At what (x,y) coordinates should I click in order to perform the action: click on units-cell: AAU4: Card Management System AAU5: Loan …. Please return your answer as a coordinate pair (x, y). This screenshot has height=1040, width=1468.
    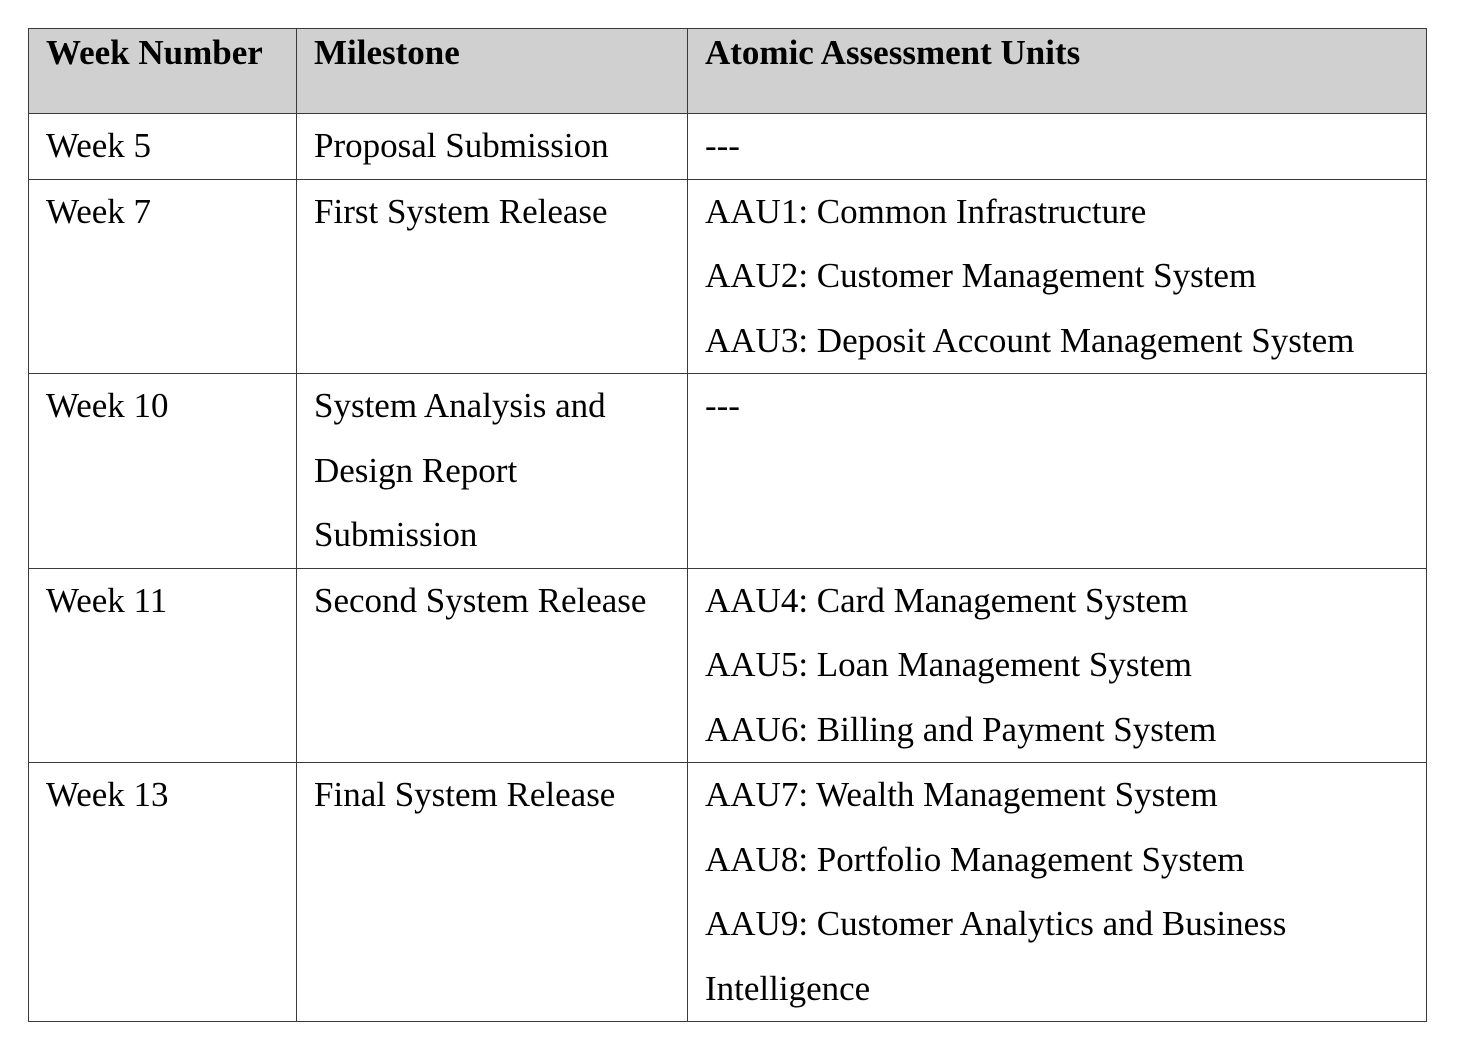
    Looking at the image, I should click on (1057, 665).